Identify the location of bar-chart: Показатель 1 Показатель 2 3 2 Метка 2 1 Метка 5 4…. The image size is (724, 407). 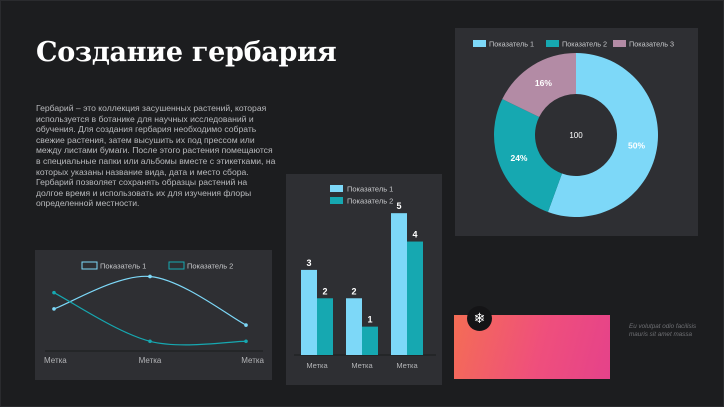
(365, 277).